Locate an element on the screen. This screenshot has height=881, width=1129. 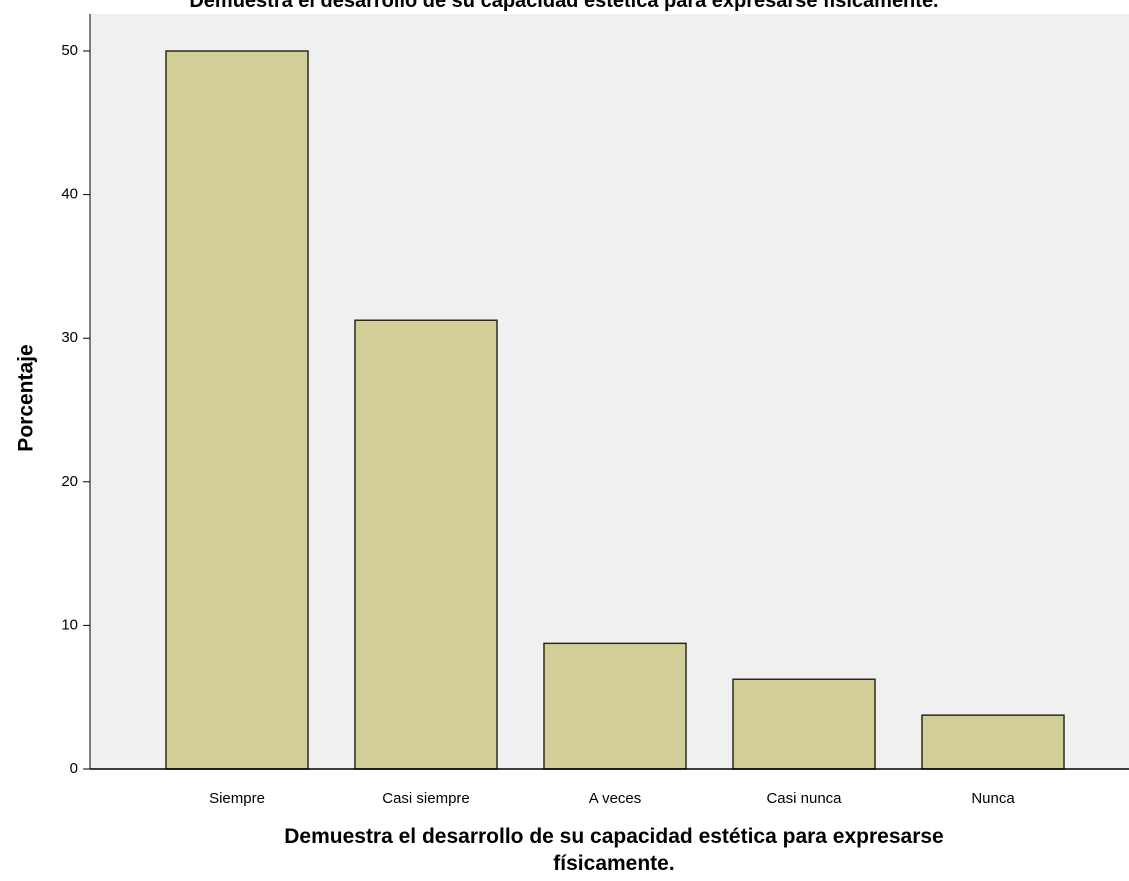
bar-a-veces is located at coordinates (615, 706).